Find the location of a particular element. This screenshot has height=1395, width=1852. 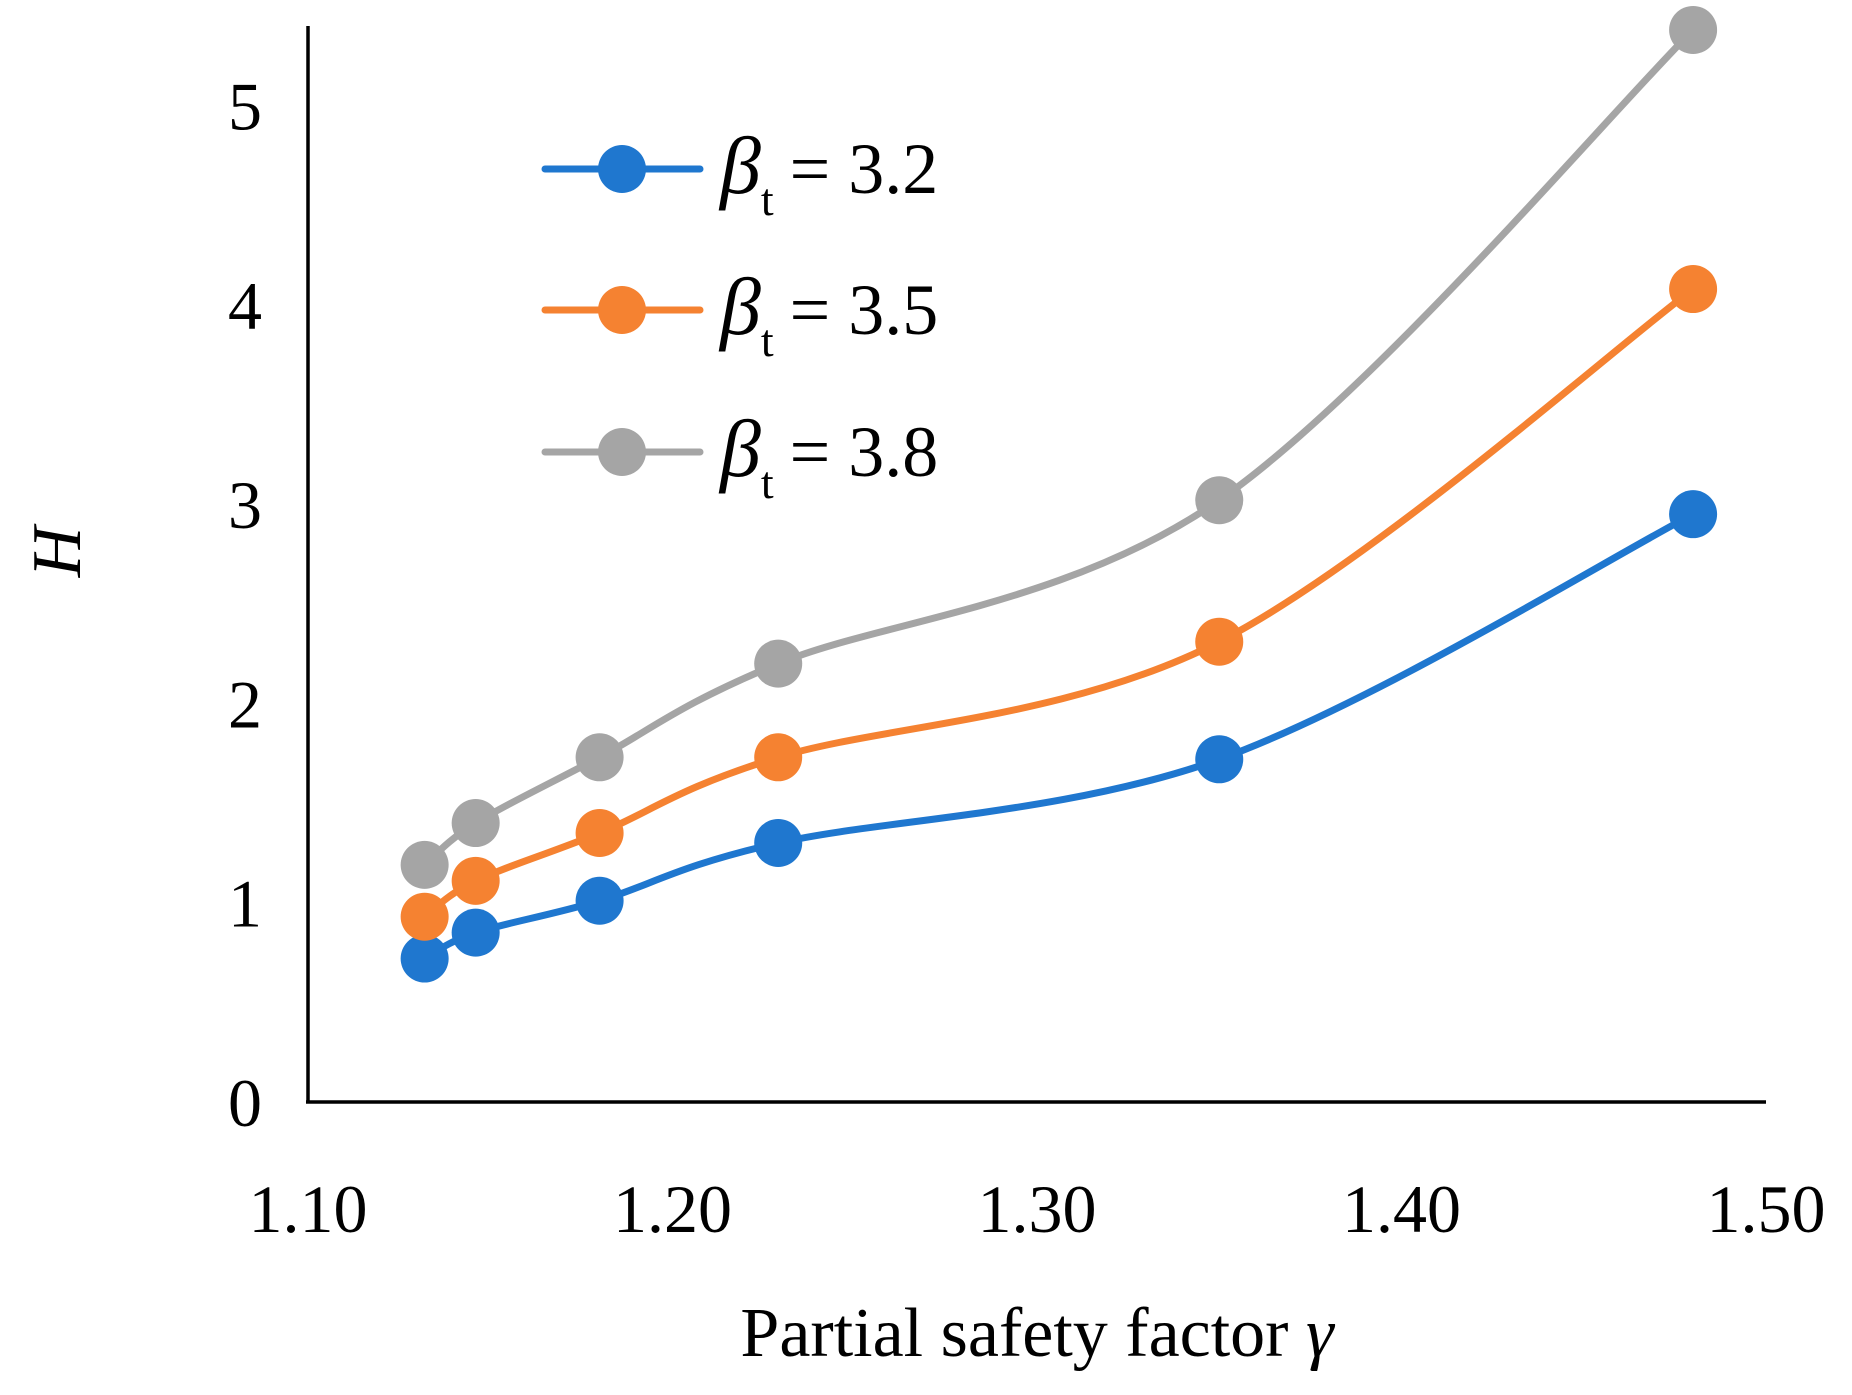

legend-label: βt = 3.8 is located at coordinates (828, 455).